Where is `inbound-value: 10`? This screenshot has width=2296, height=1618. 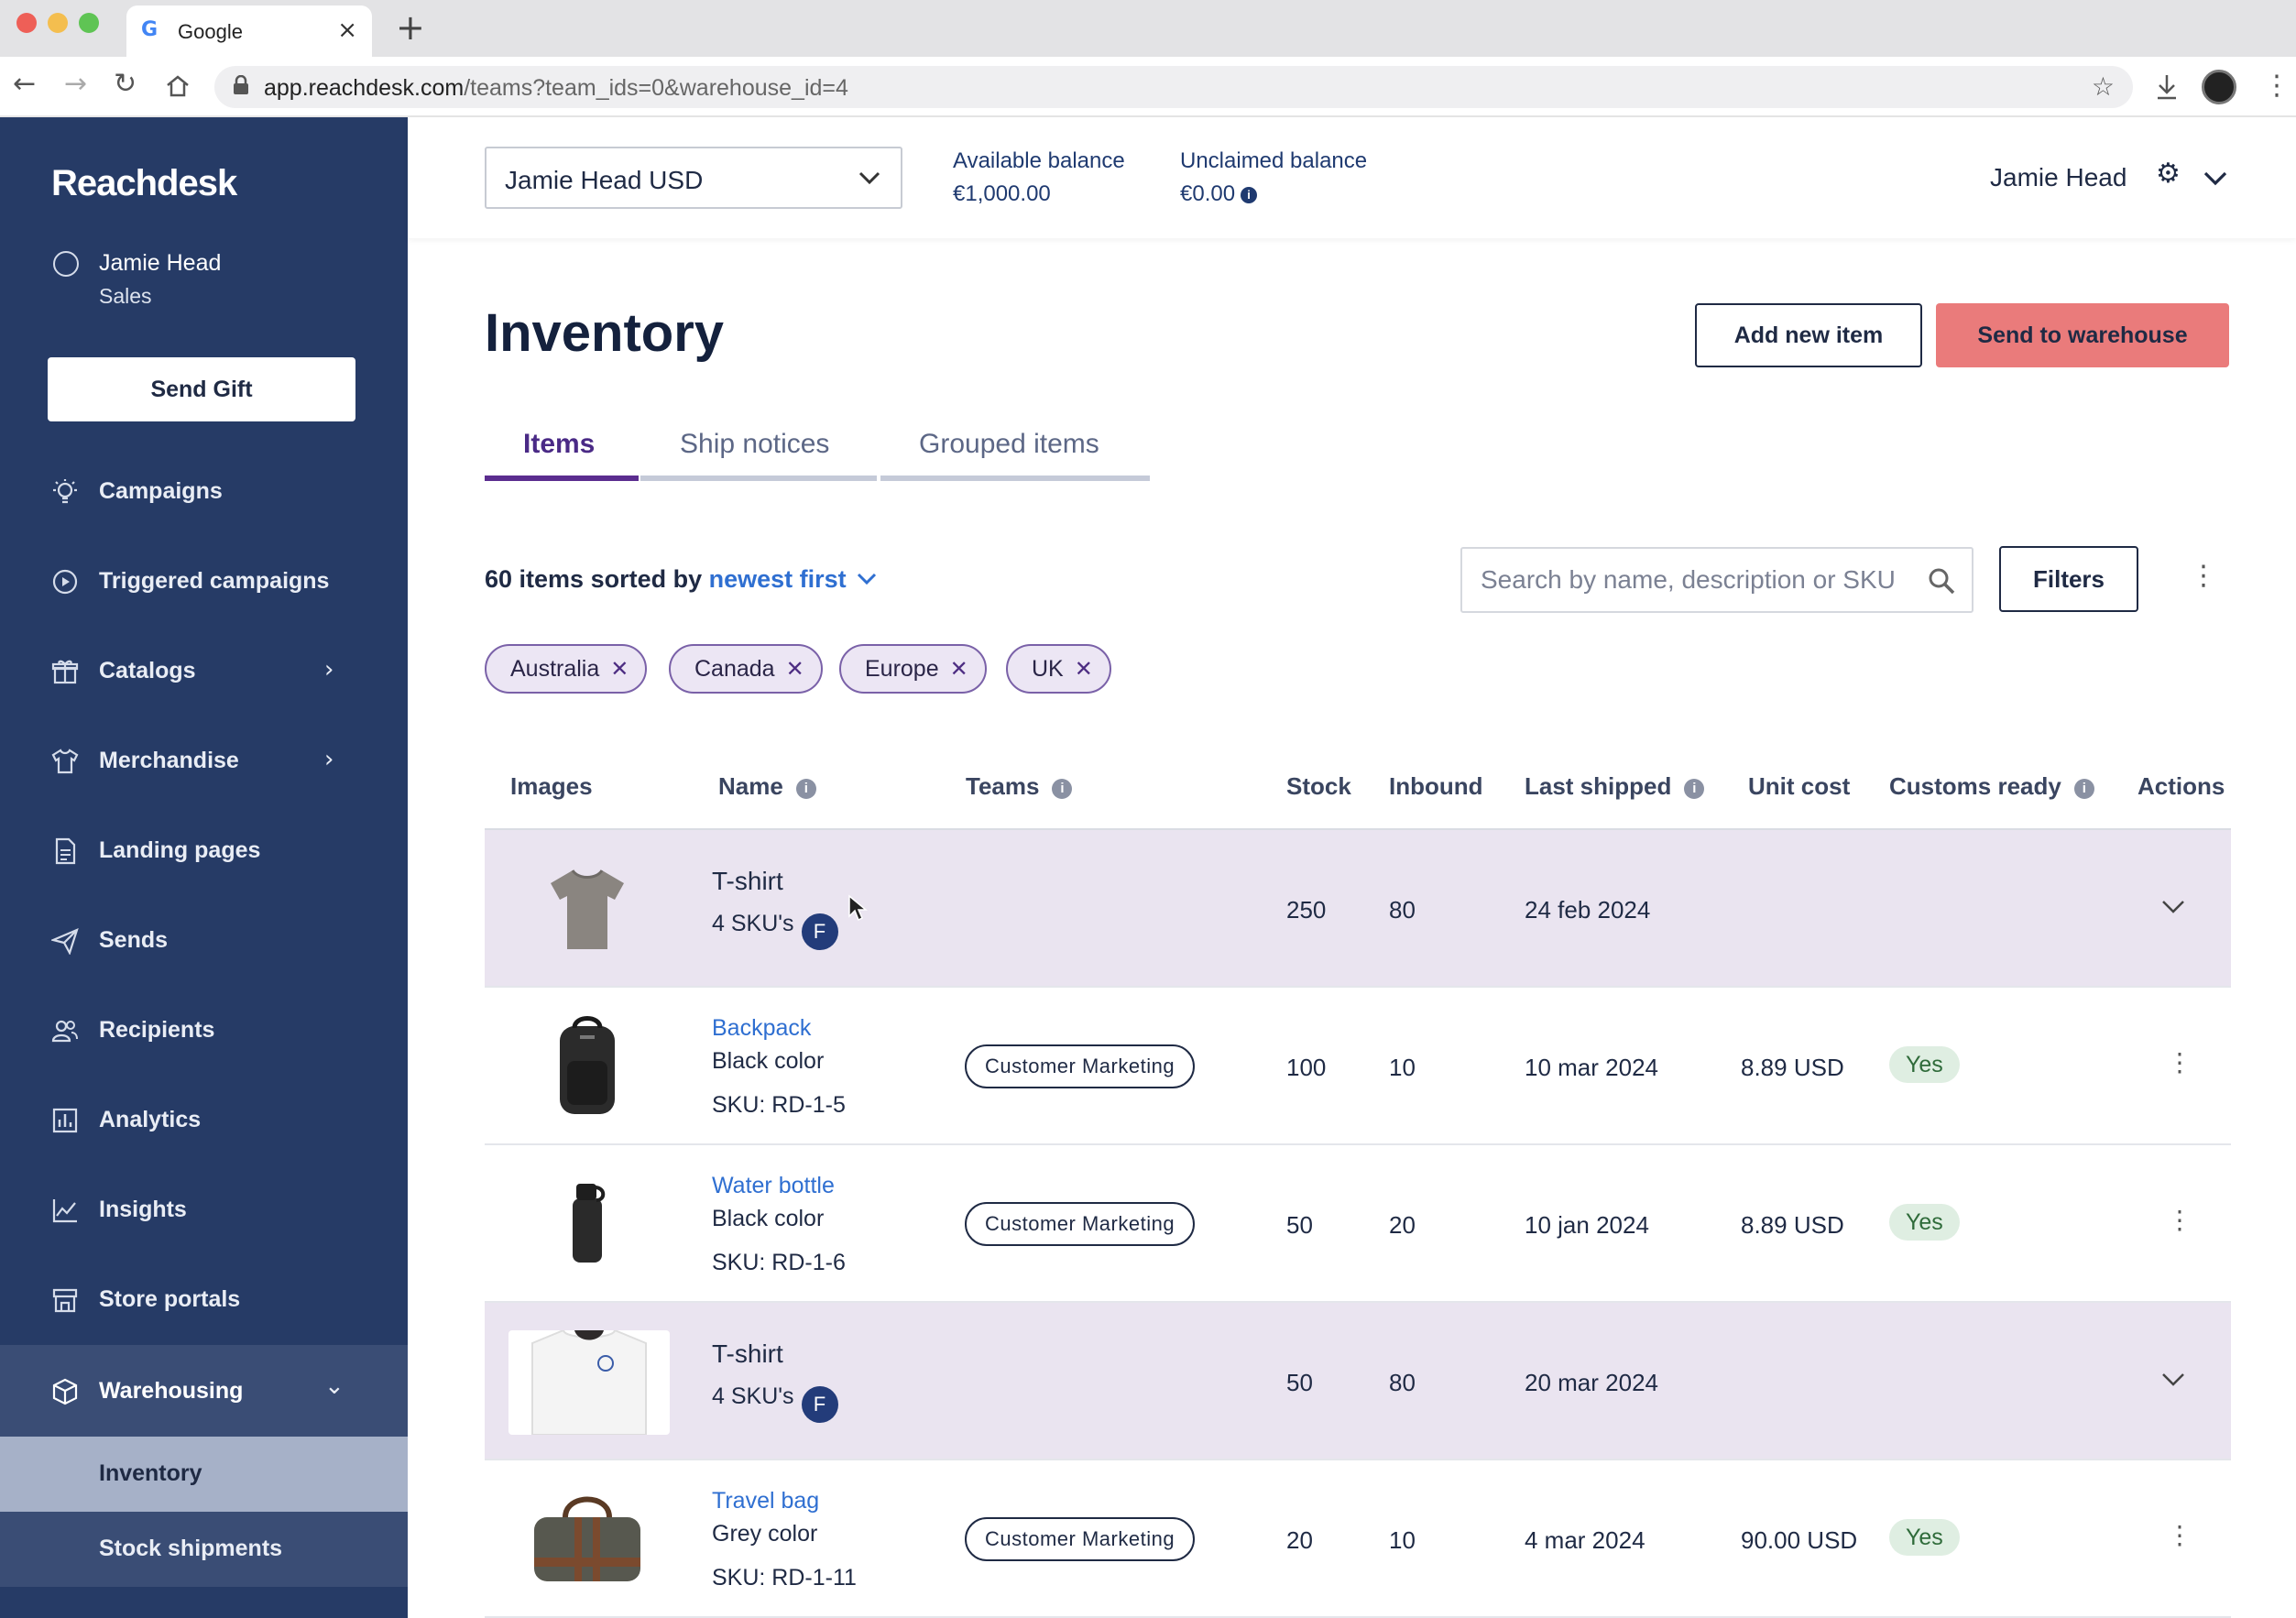 inbound-value: 10 is located at coordinates (1403, 1540).